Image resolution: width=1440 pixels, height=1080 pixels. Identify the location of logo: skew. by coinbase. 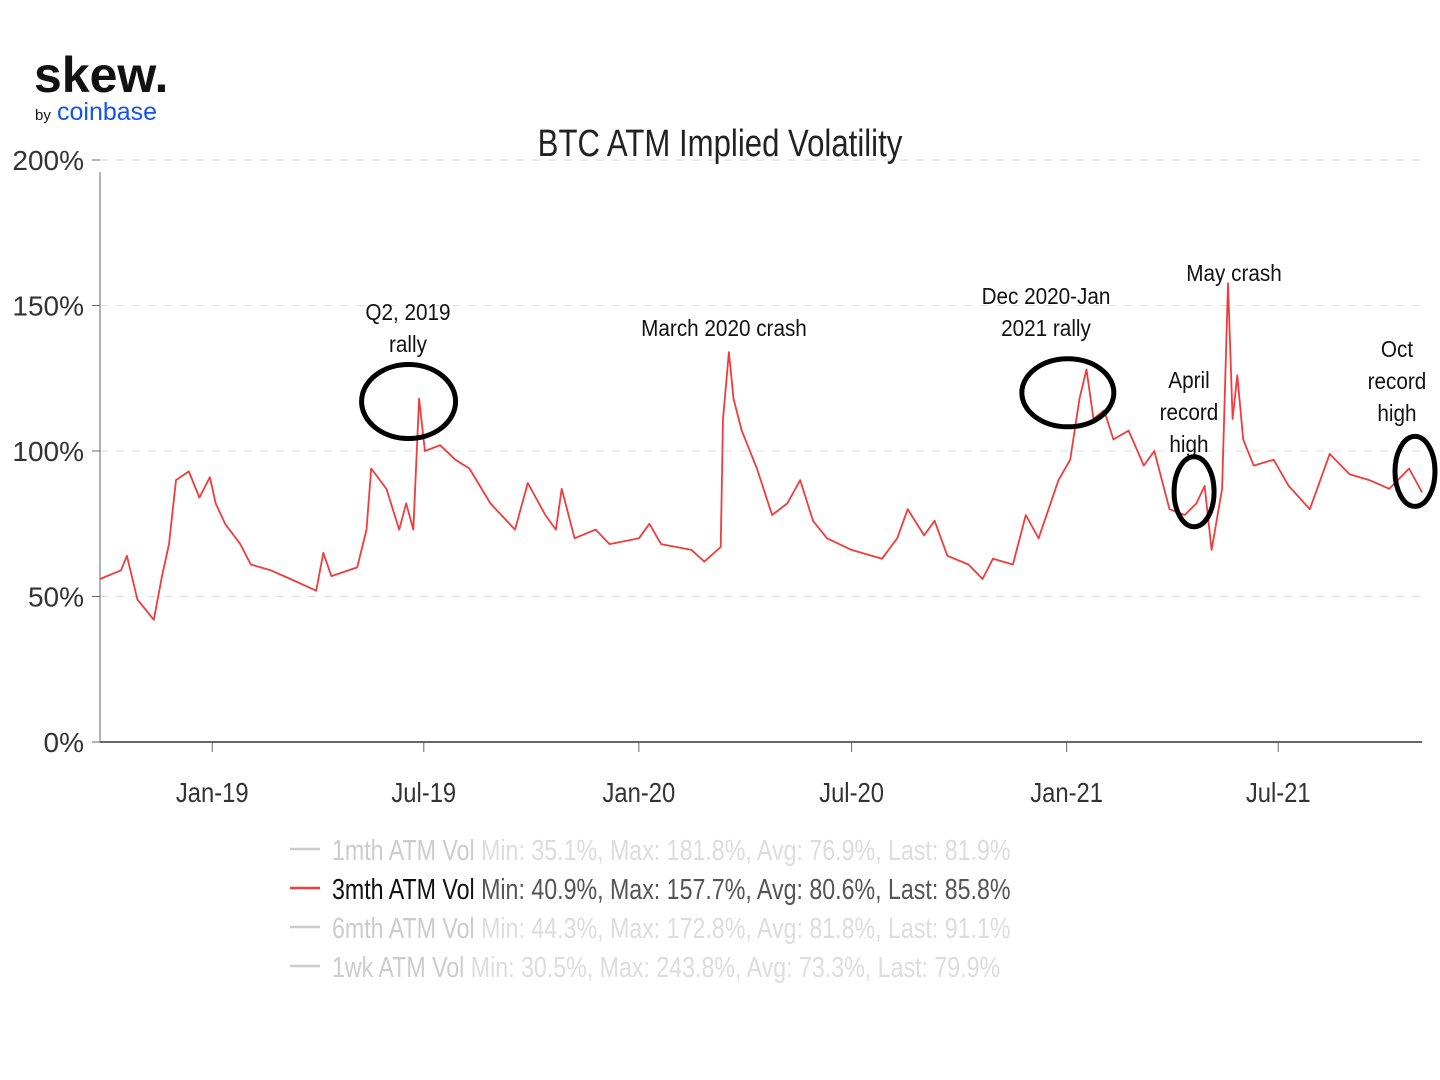
(101, 86).